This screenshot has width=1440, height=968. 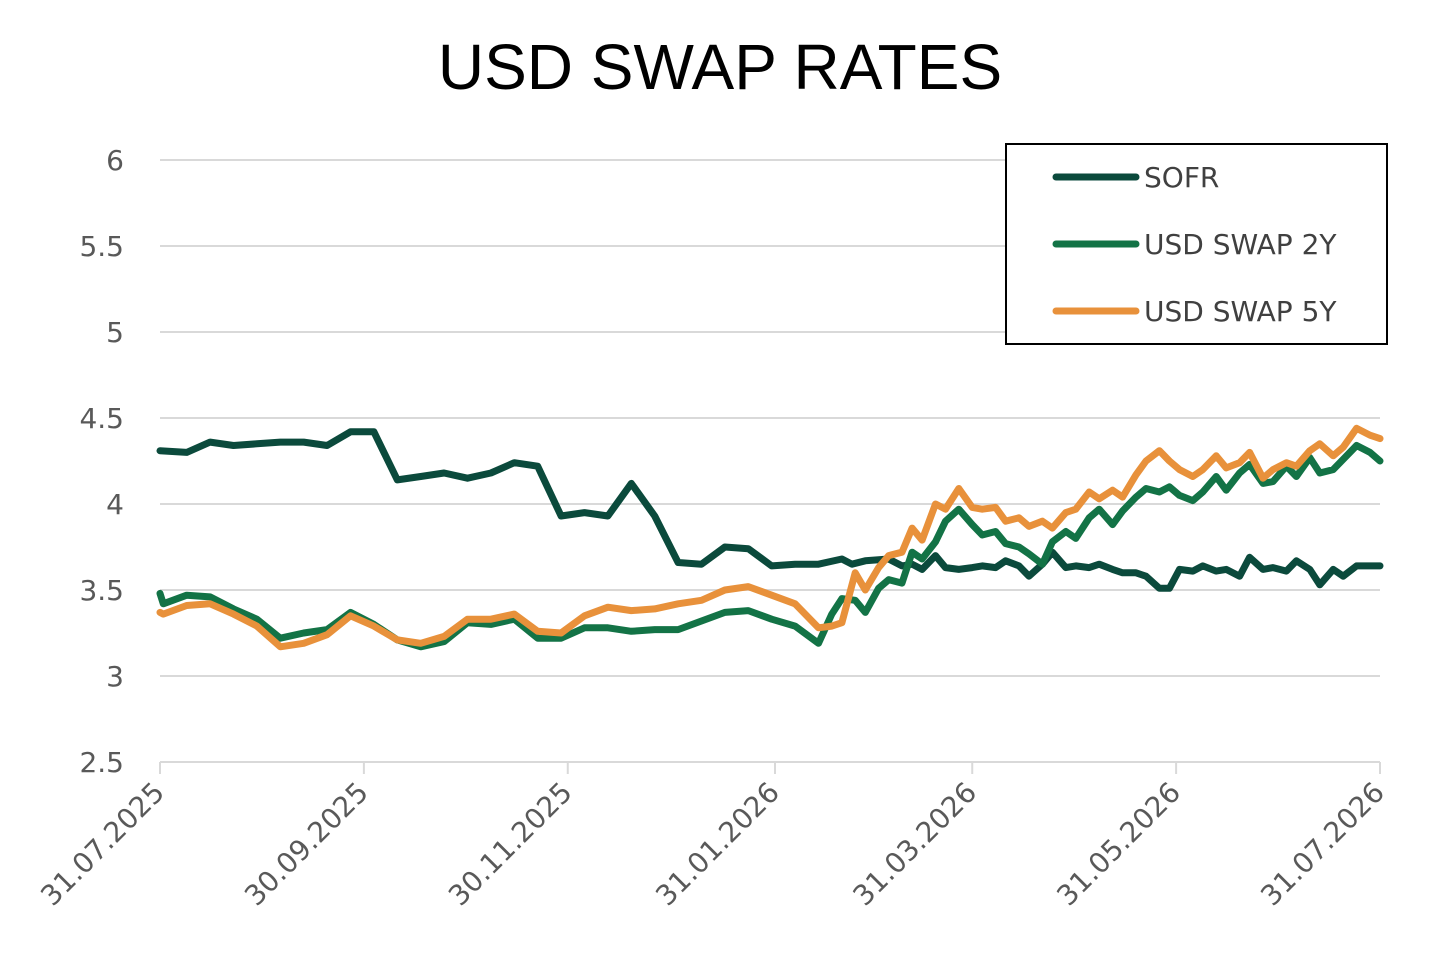 I want to click on x-tick-label: 31.07.2025, so click(x=102, y=844).